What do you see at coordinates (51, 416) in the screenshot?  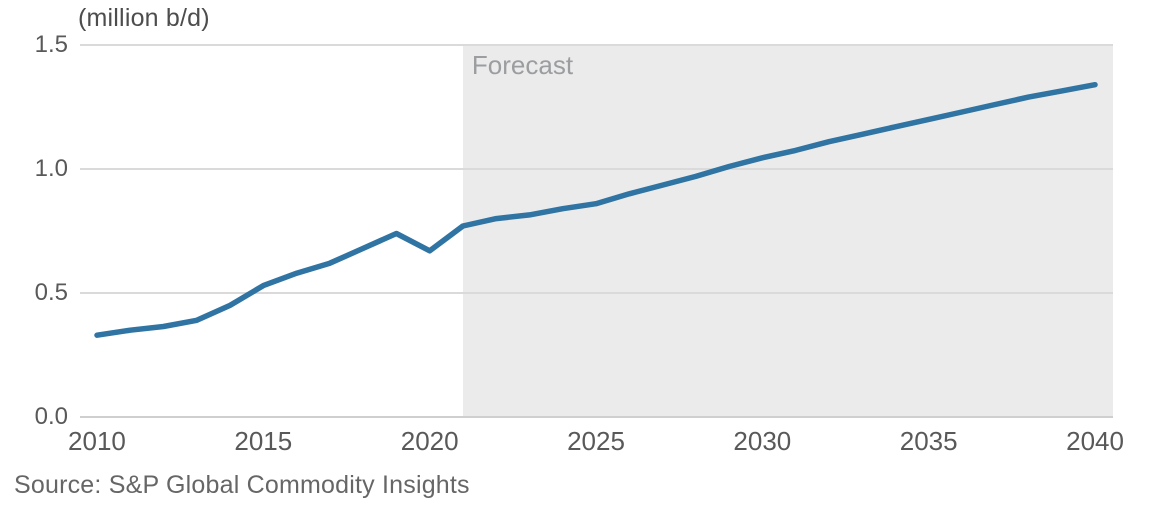 I see `y-tick-label: 0.0` at bounding box center [51, 416].